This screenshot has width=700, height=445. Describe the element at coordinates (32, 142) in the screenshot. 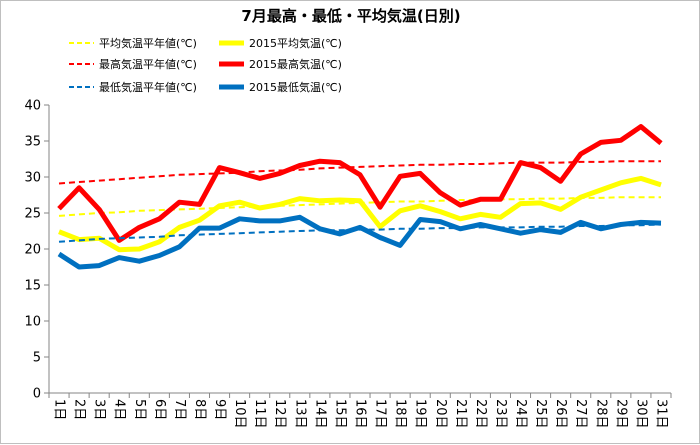

I see `y-tick-label: 35` at that location.